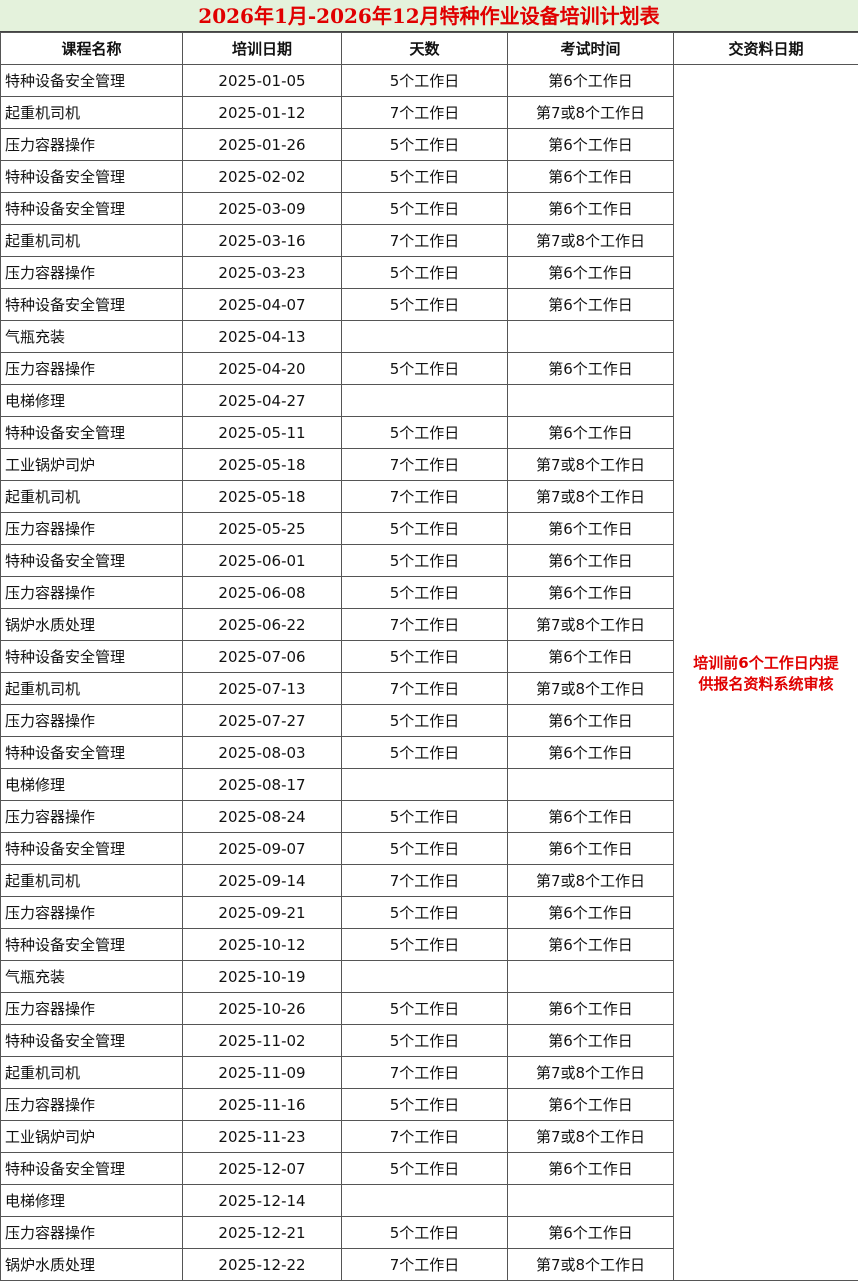  What do you see at coordinates (262, 80) in the screenshot?
I see `table-cell: 2025-01-05` at bounding box center [262, 80].